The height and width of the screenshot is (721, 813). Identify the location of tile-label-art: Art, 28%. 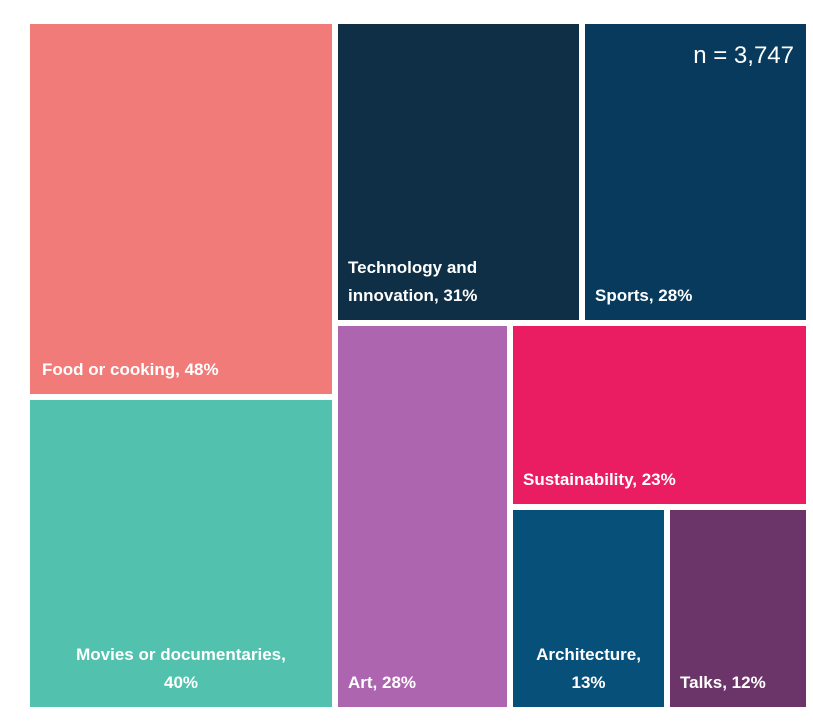
(382, 682).